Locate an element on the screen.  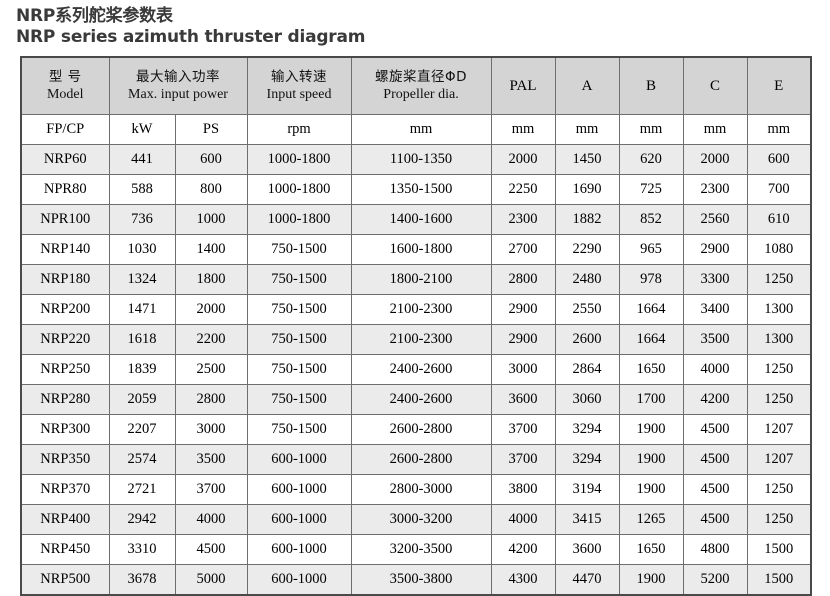
cell-c: 3500 is located at coordinates (715, 340).